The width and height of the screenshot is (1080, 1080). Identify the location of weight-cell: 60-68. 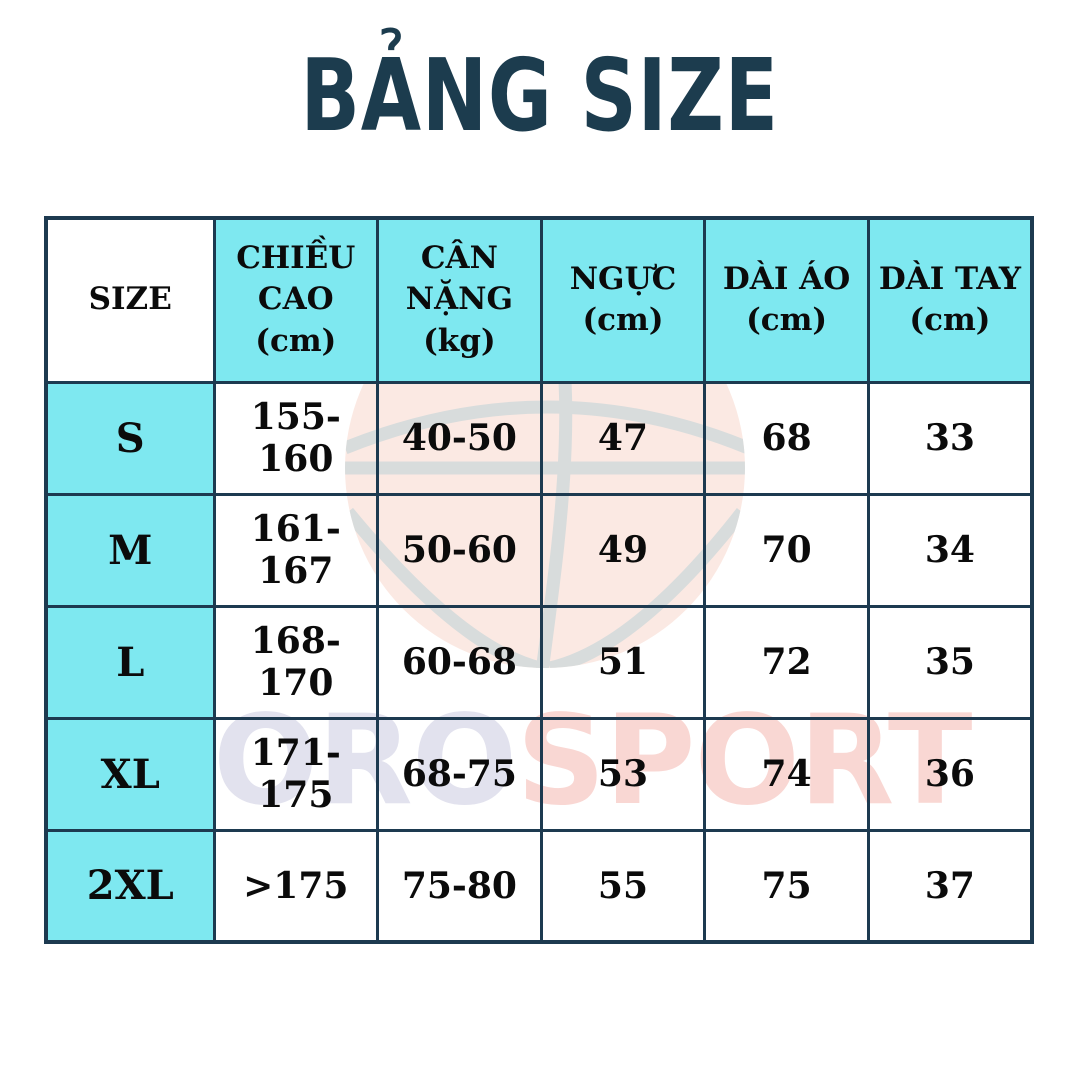
(459, 662).